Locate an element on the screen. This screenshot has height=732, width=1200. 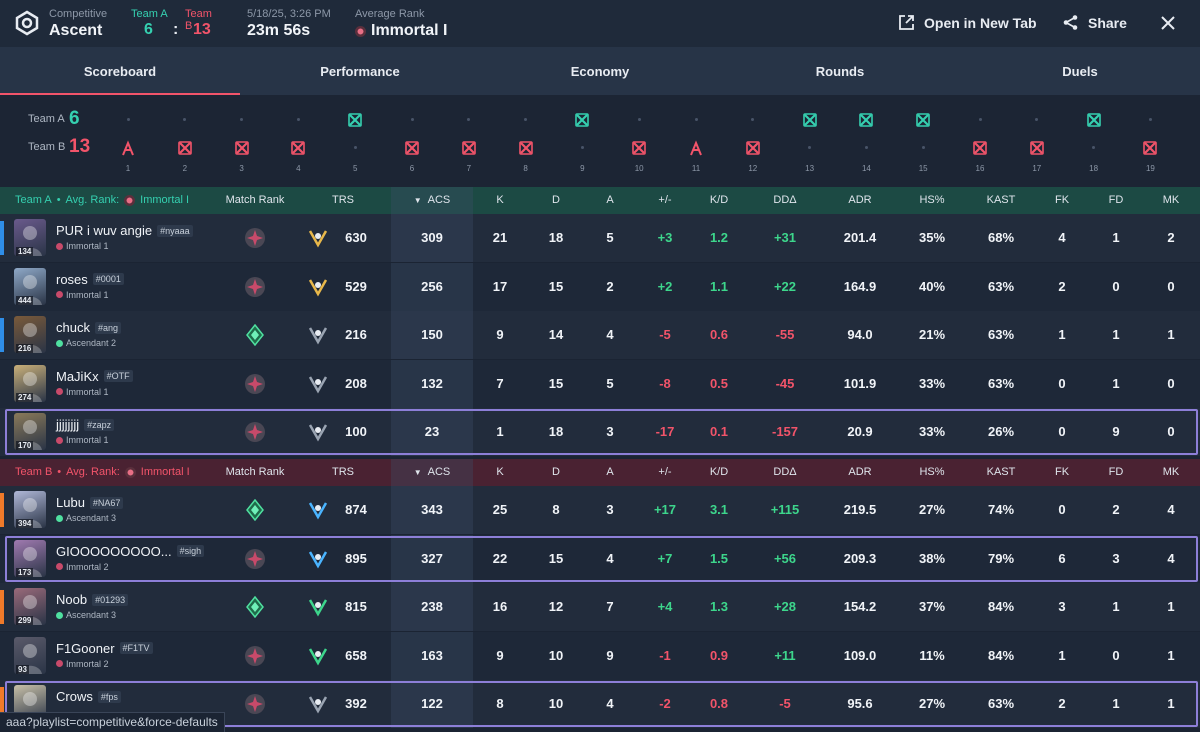
player-name: Noob is located at coordinates (72, 599).